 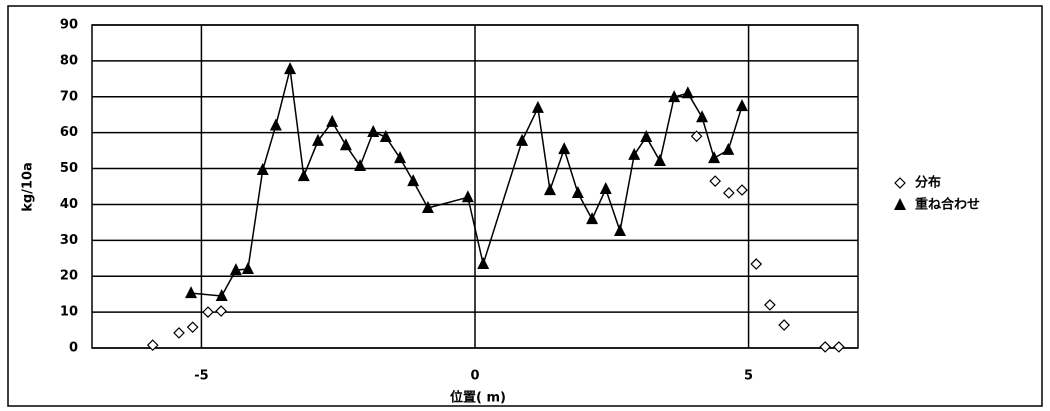 What do you see at coordinates (69, 240) in the screenshot?
I see `y-tick-label: 30` at bounding box center [69, 240].